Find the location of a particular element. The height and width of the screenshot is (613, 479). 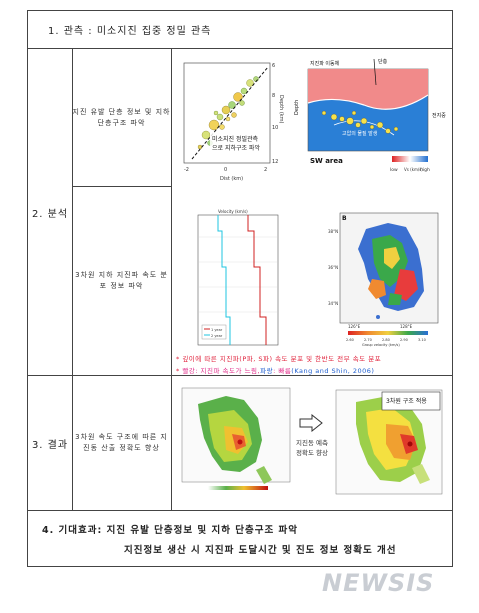

profile-legend-1: 1 year is located at coordinates (217, 330).